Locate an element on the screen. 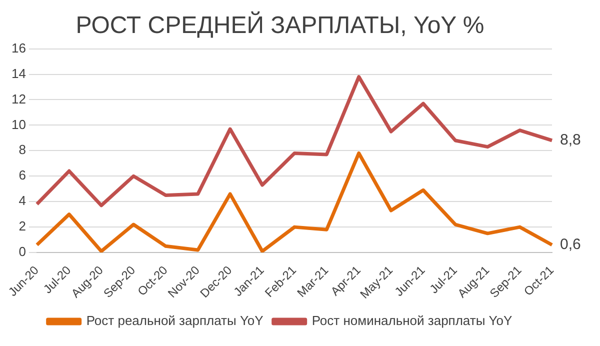 This screenshot has height=346, width=600. y-tick-label: 16 is located at coordinates (18, 48).